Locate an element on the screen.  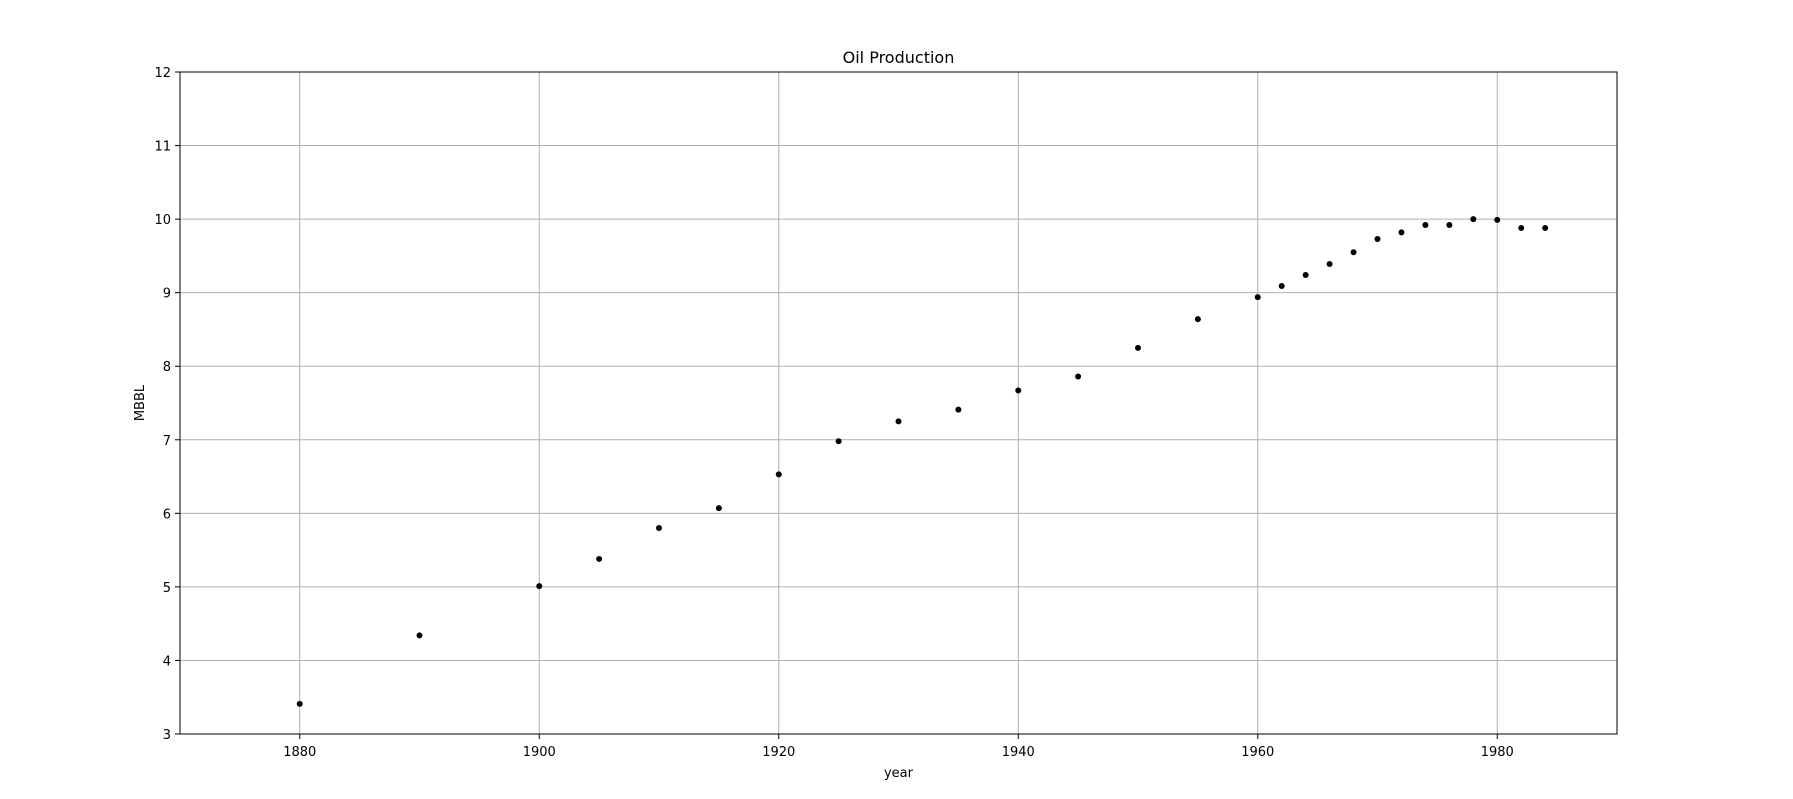
x-tick-label: 1960 is located at coordinates (1257, 752).